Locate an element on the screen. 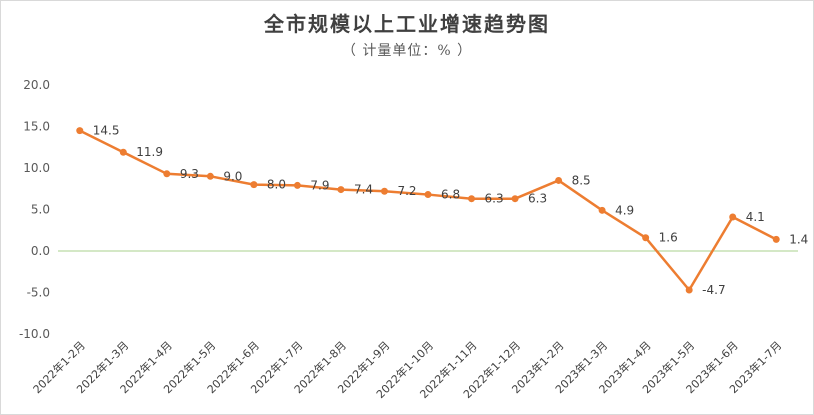  chart-title: 全市规模以上工业增速趋势图 is located at coordinates (407, 24).